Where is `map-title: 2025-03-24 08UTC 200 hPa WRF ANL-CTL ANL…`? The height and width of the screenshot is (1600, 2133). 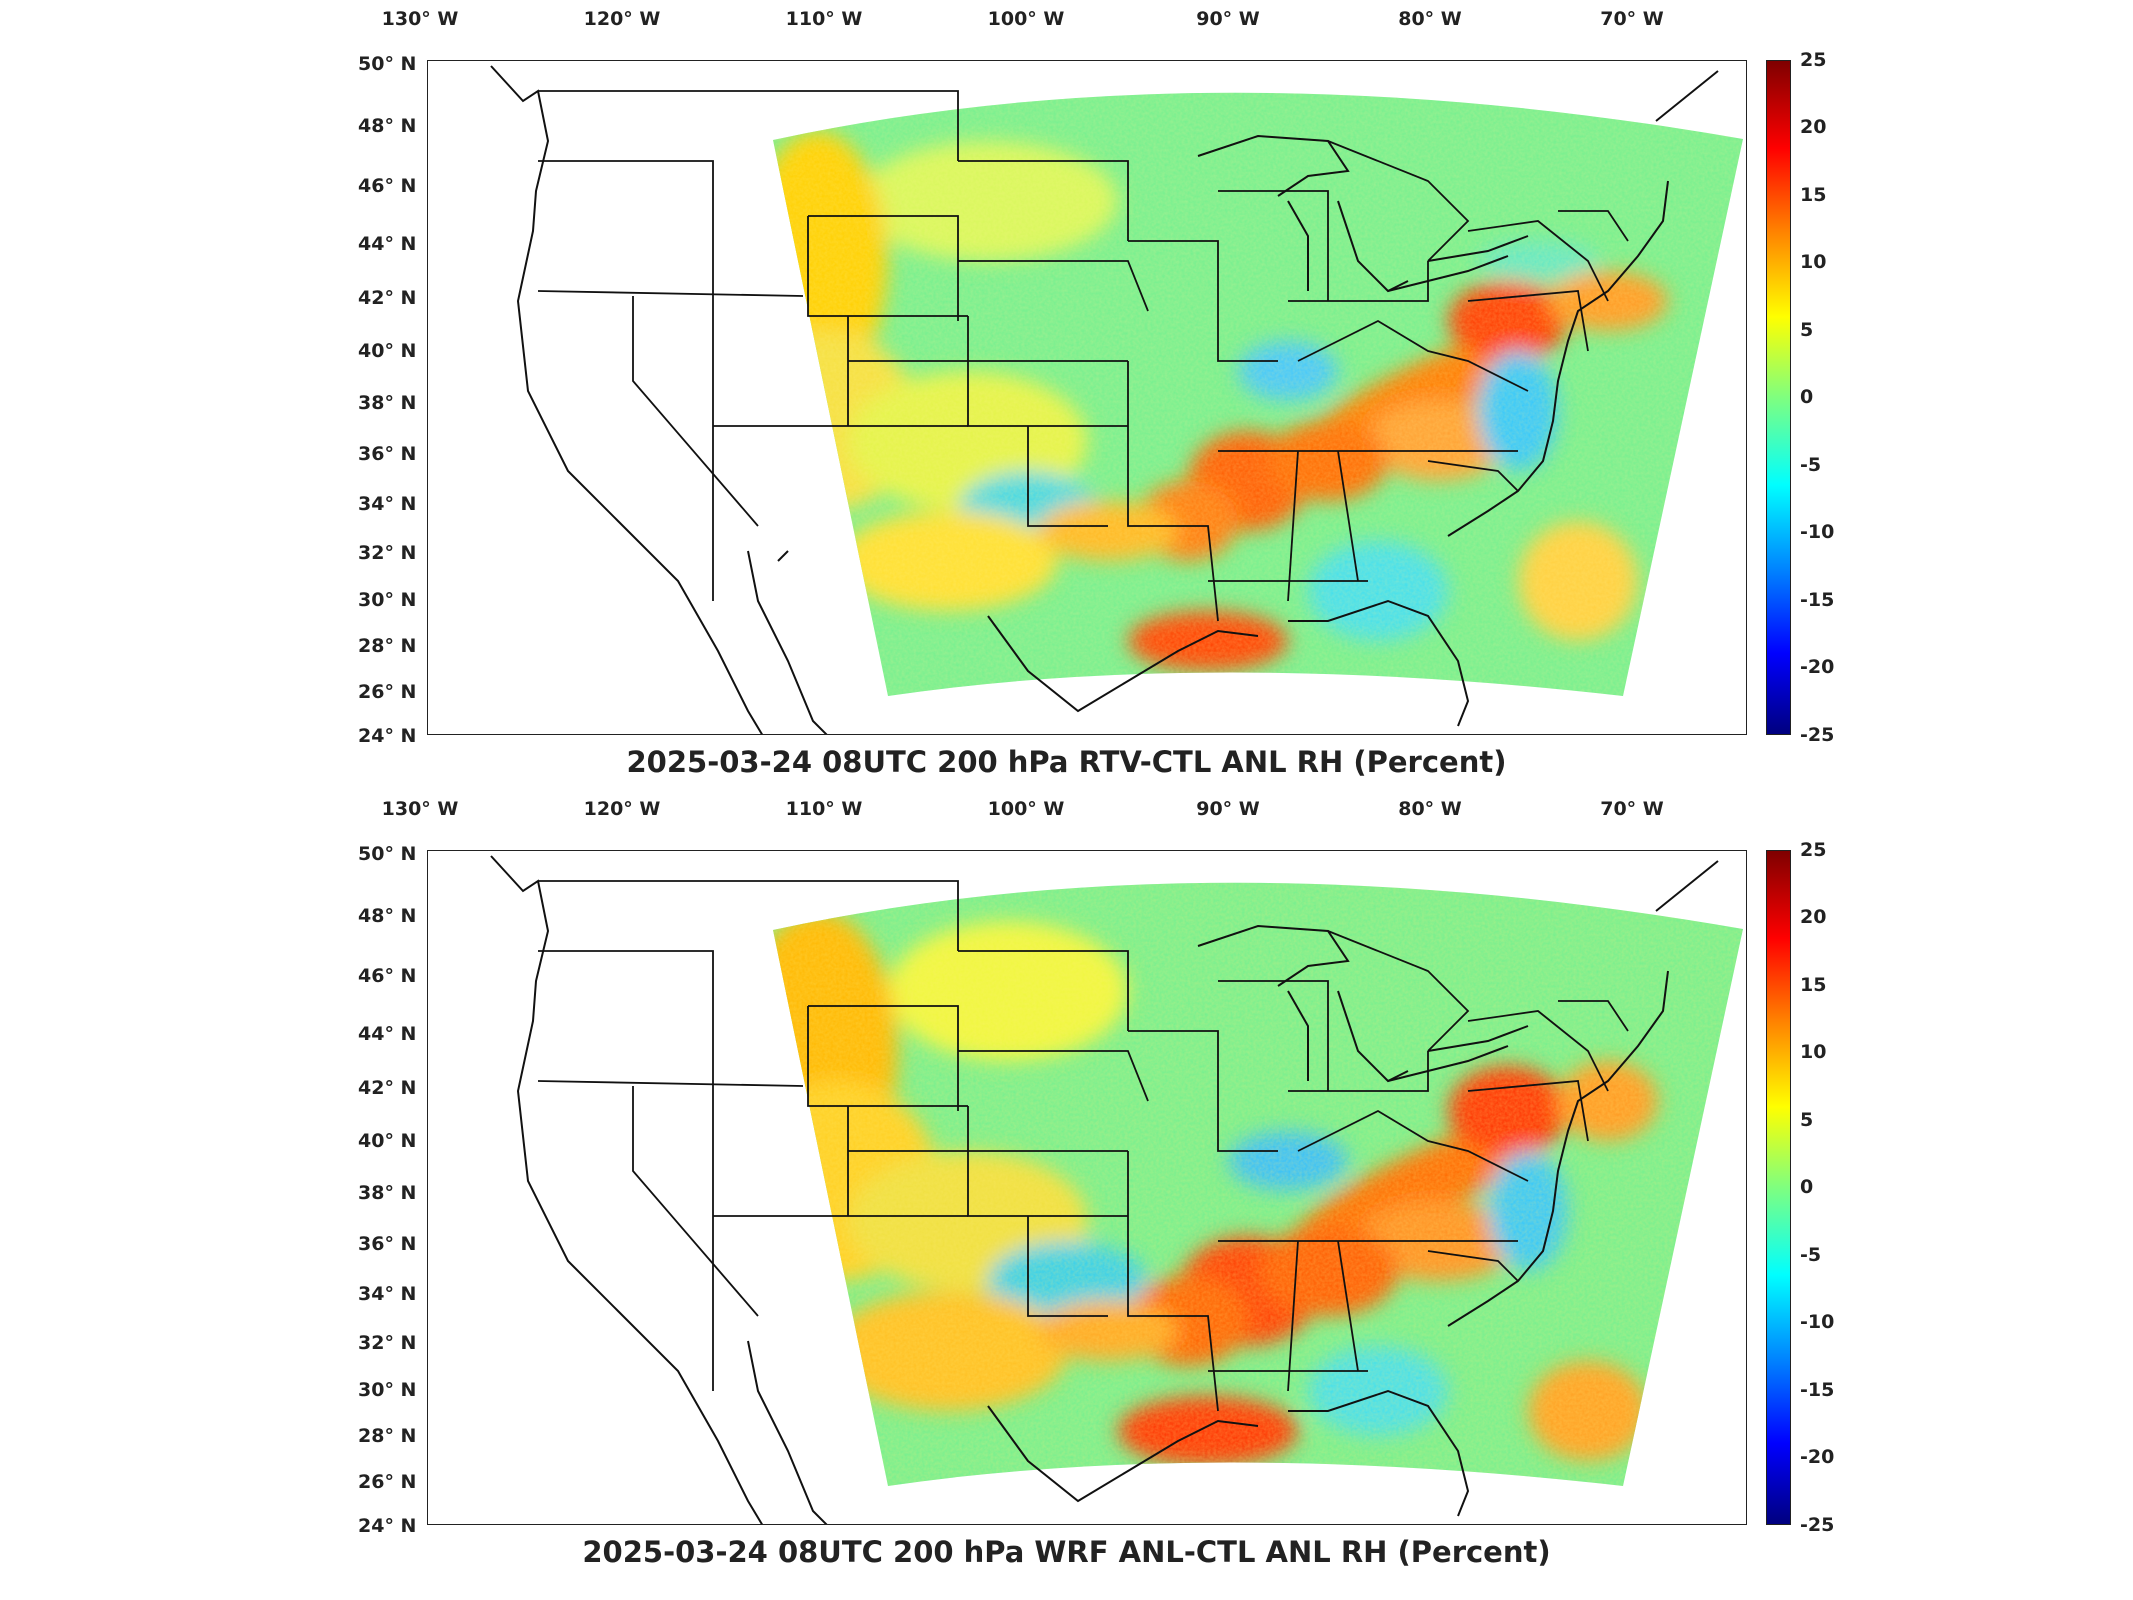 map-title: 2025-03-24 08UTC 200 hPa WRF ANL-CTL ANL… is located at coordinates (1066, 1552).